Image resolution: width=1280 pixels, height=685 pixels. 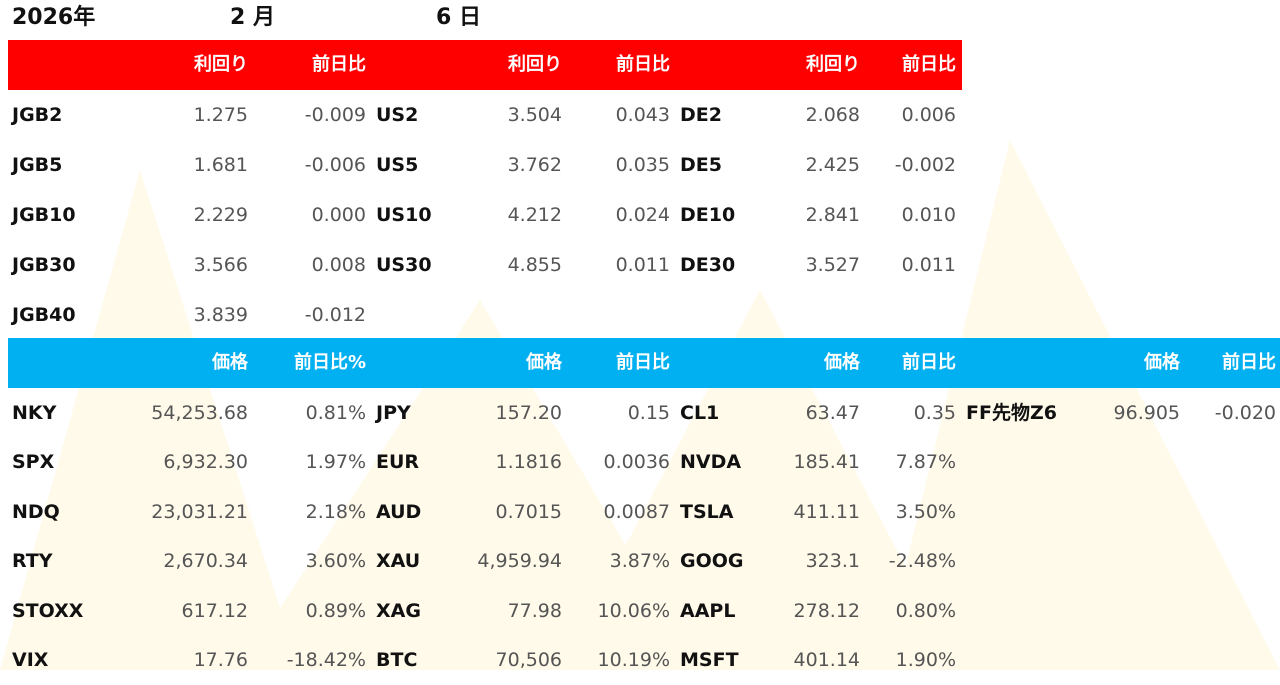 What do you see at coordinates (832, 561) in the screenshot?
I see `price-value: 323.1` at bounding box center [832, 561].